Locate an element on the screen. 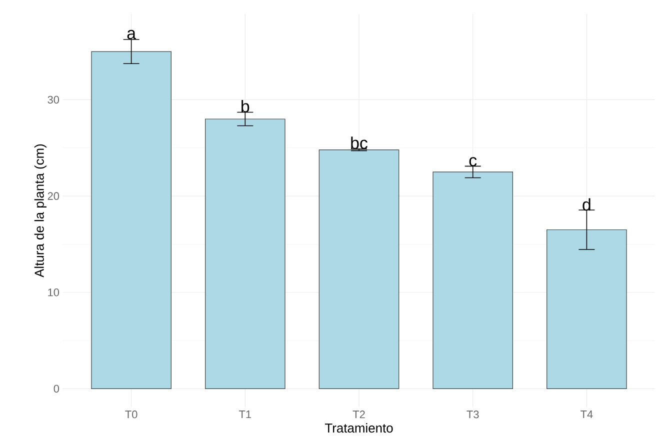 This screenshot has height=448, width=659. y-tick-label: 20 is located at coordinates (54, 196).